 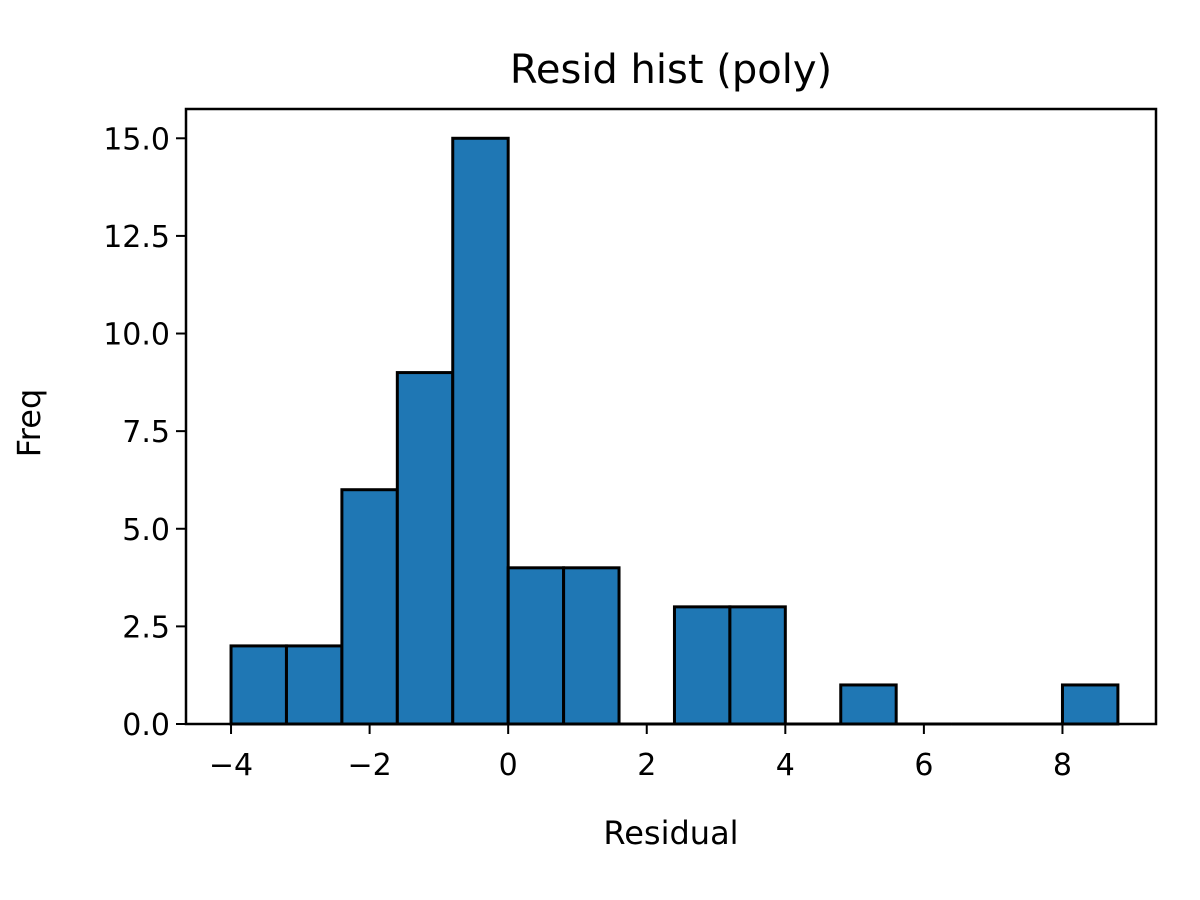 What do you see at coordinates (136, 237) in the screenshot?
I see `y-tick-label: 12.5` at bounding box center [136, 237].